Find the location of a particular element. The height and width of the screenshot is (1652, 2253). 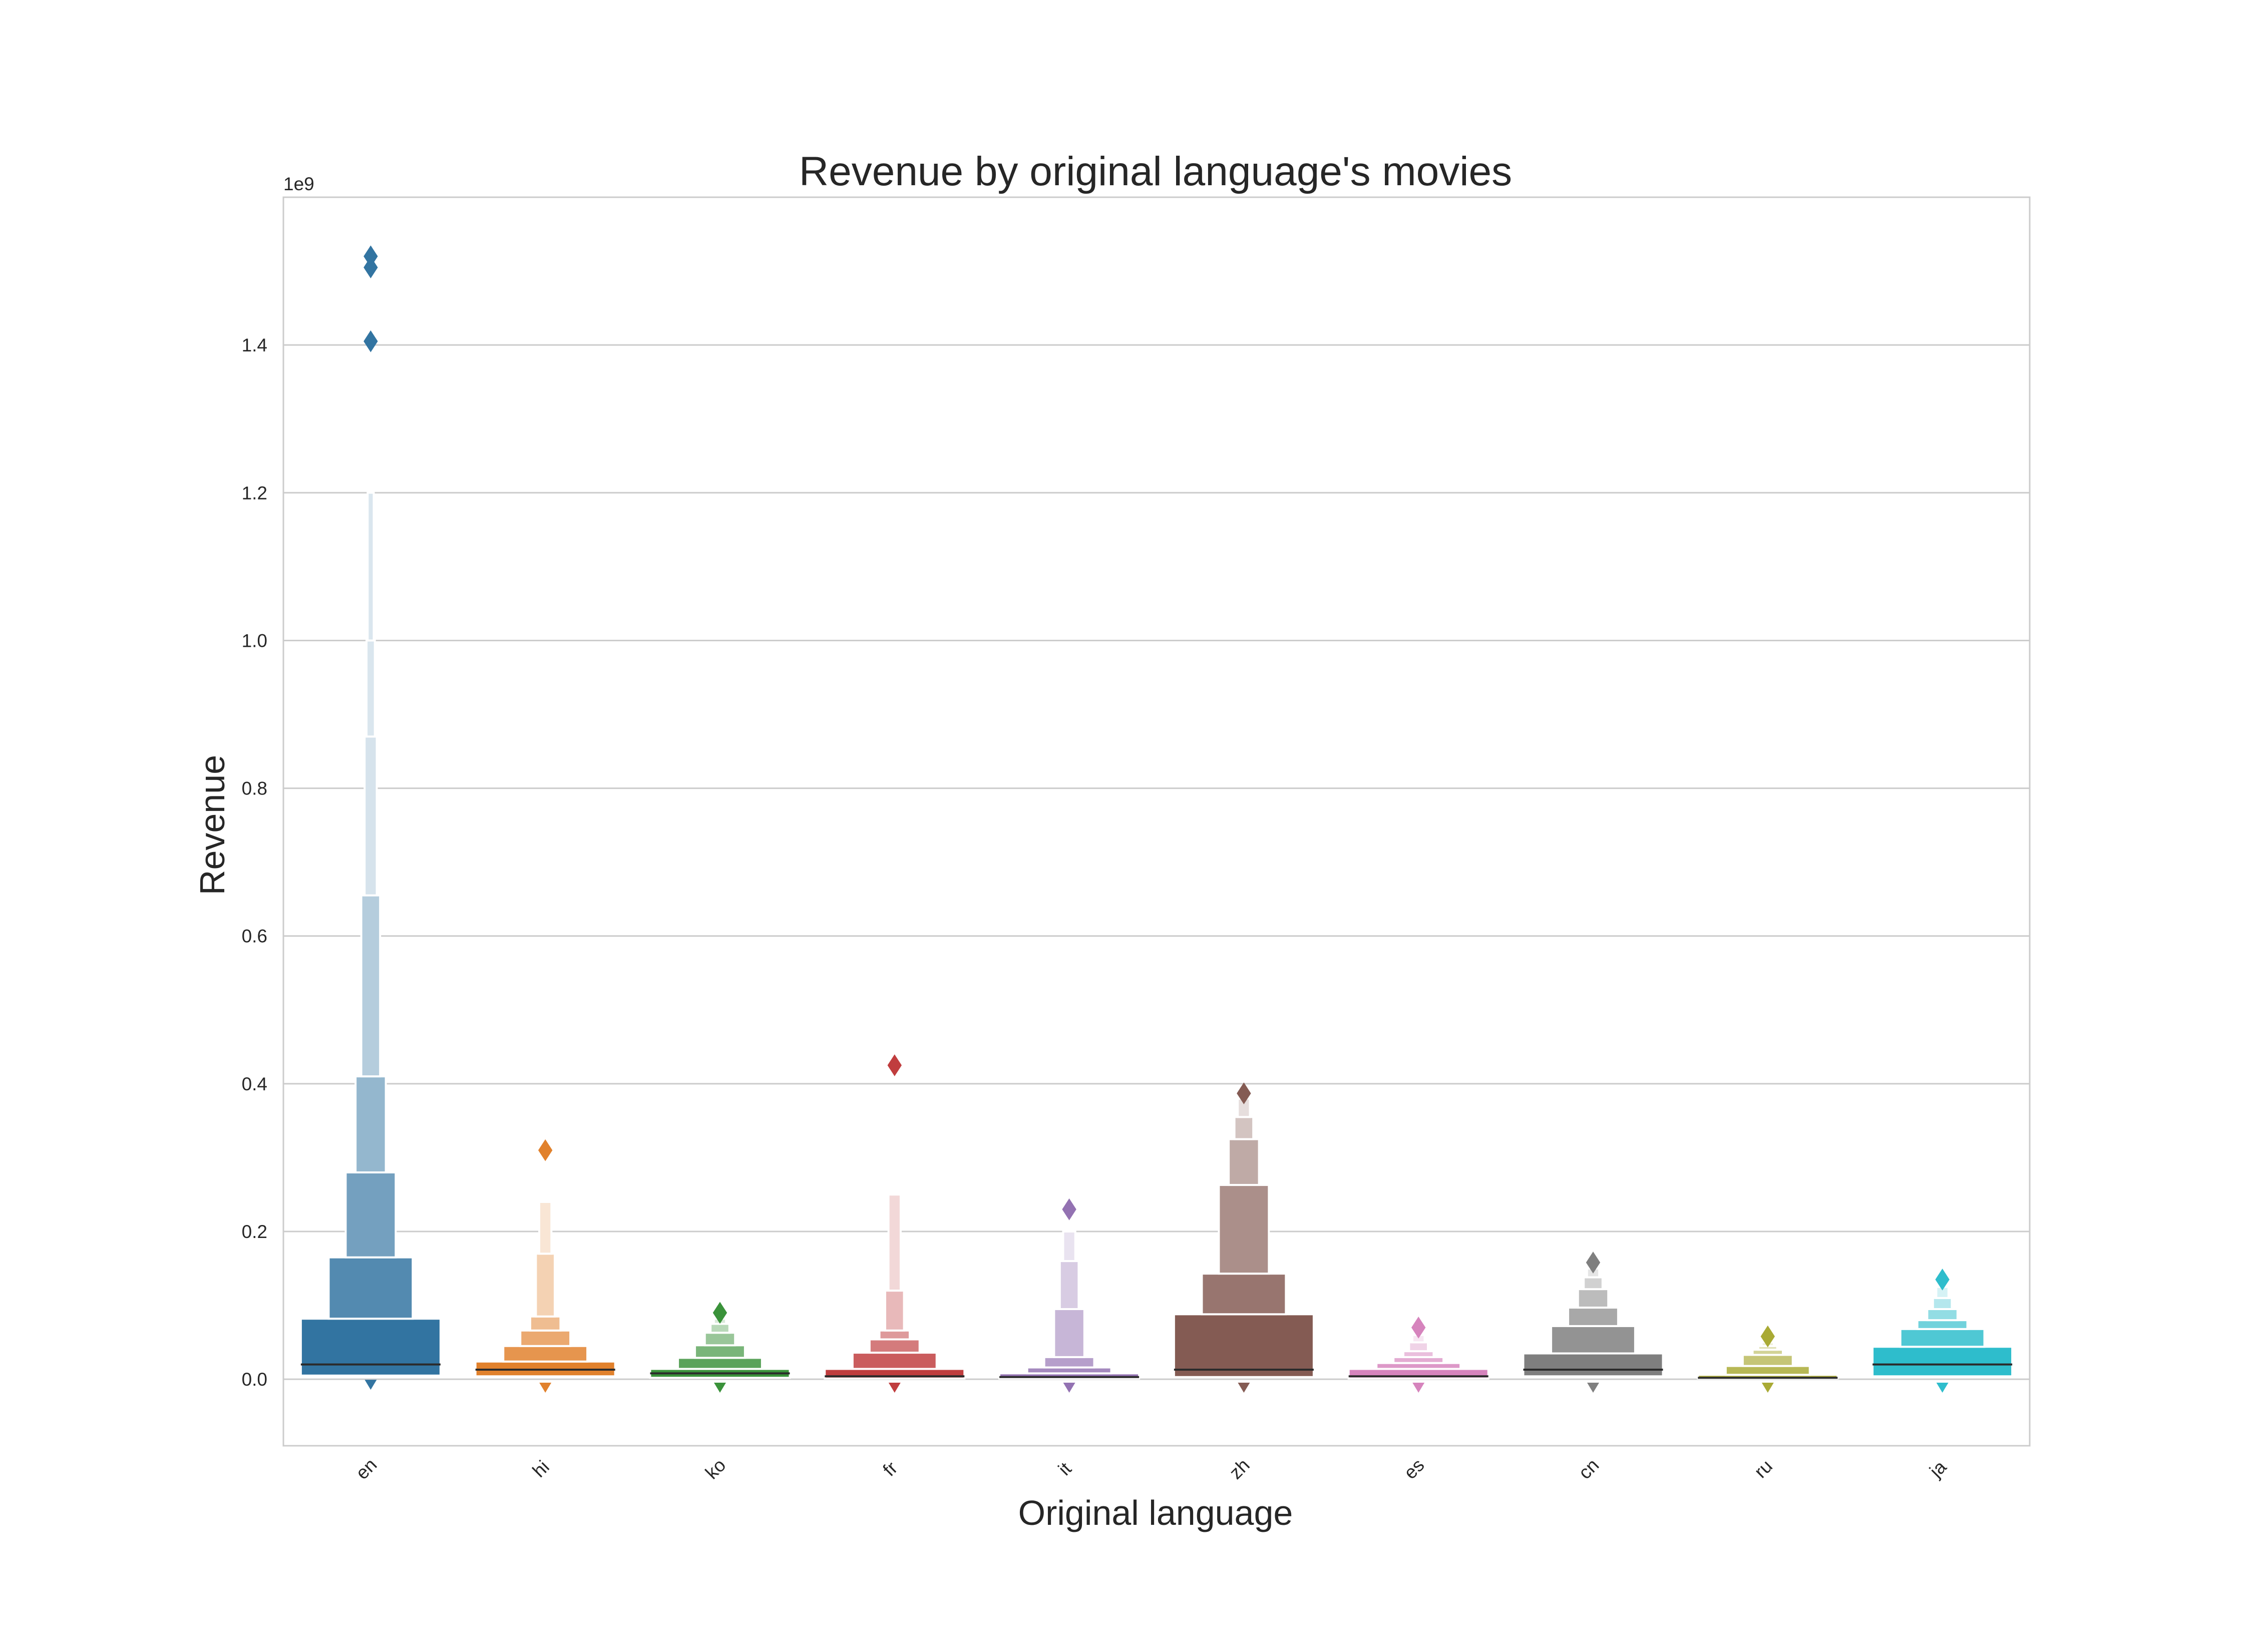

boxen-group-cn is located at coordinates (1593, 1322).